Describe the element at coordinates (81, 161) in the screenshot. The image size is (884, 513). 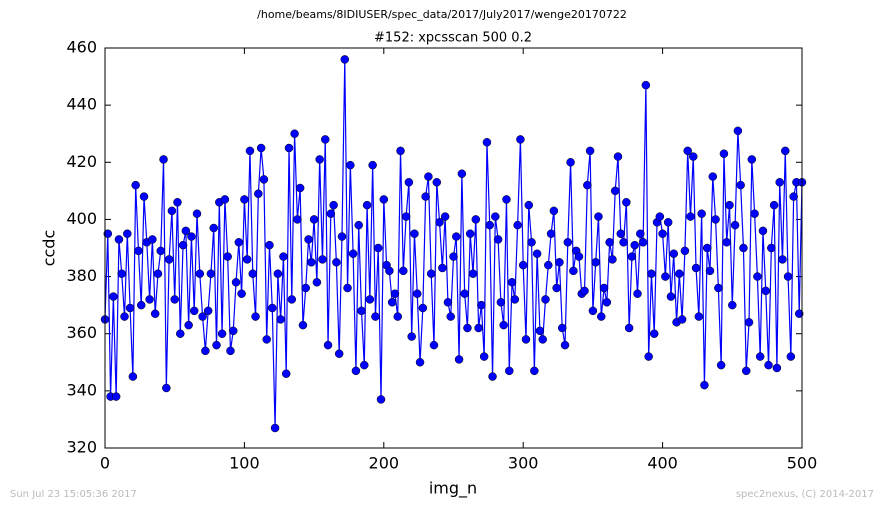
I see `y-tick-label: 420` at that location.